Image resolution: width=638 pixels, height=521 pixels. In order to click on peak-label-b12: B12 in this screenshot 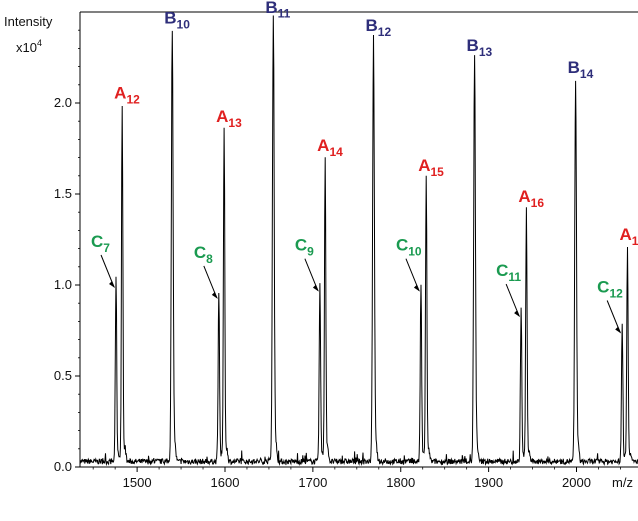, I will do `click(378, 27)`.